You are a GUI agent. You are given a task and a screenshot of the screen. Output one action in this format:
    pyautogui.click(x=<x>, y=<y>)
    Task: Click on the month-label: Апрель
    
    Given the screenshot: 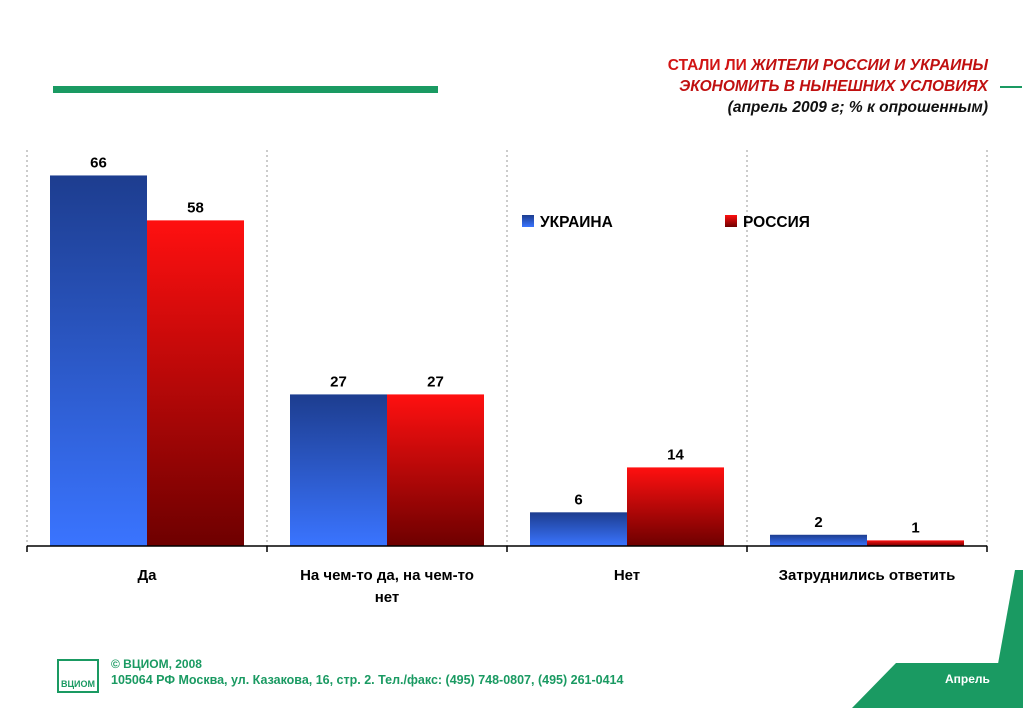 What is the action you would take?
    pyautogui.click(x=967, y=679)
    